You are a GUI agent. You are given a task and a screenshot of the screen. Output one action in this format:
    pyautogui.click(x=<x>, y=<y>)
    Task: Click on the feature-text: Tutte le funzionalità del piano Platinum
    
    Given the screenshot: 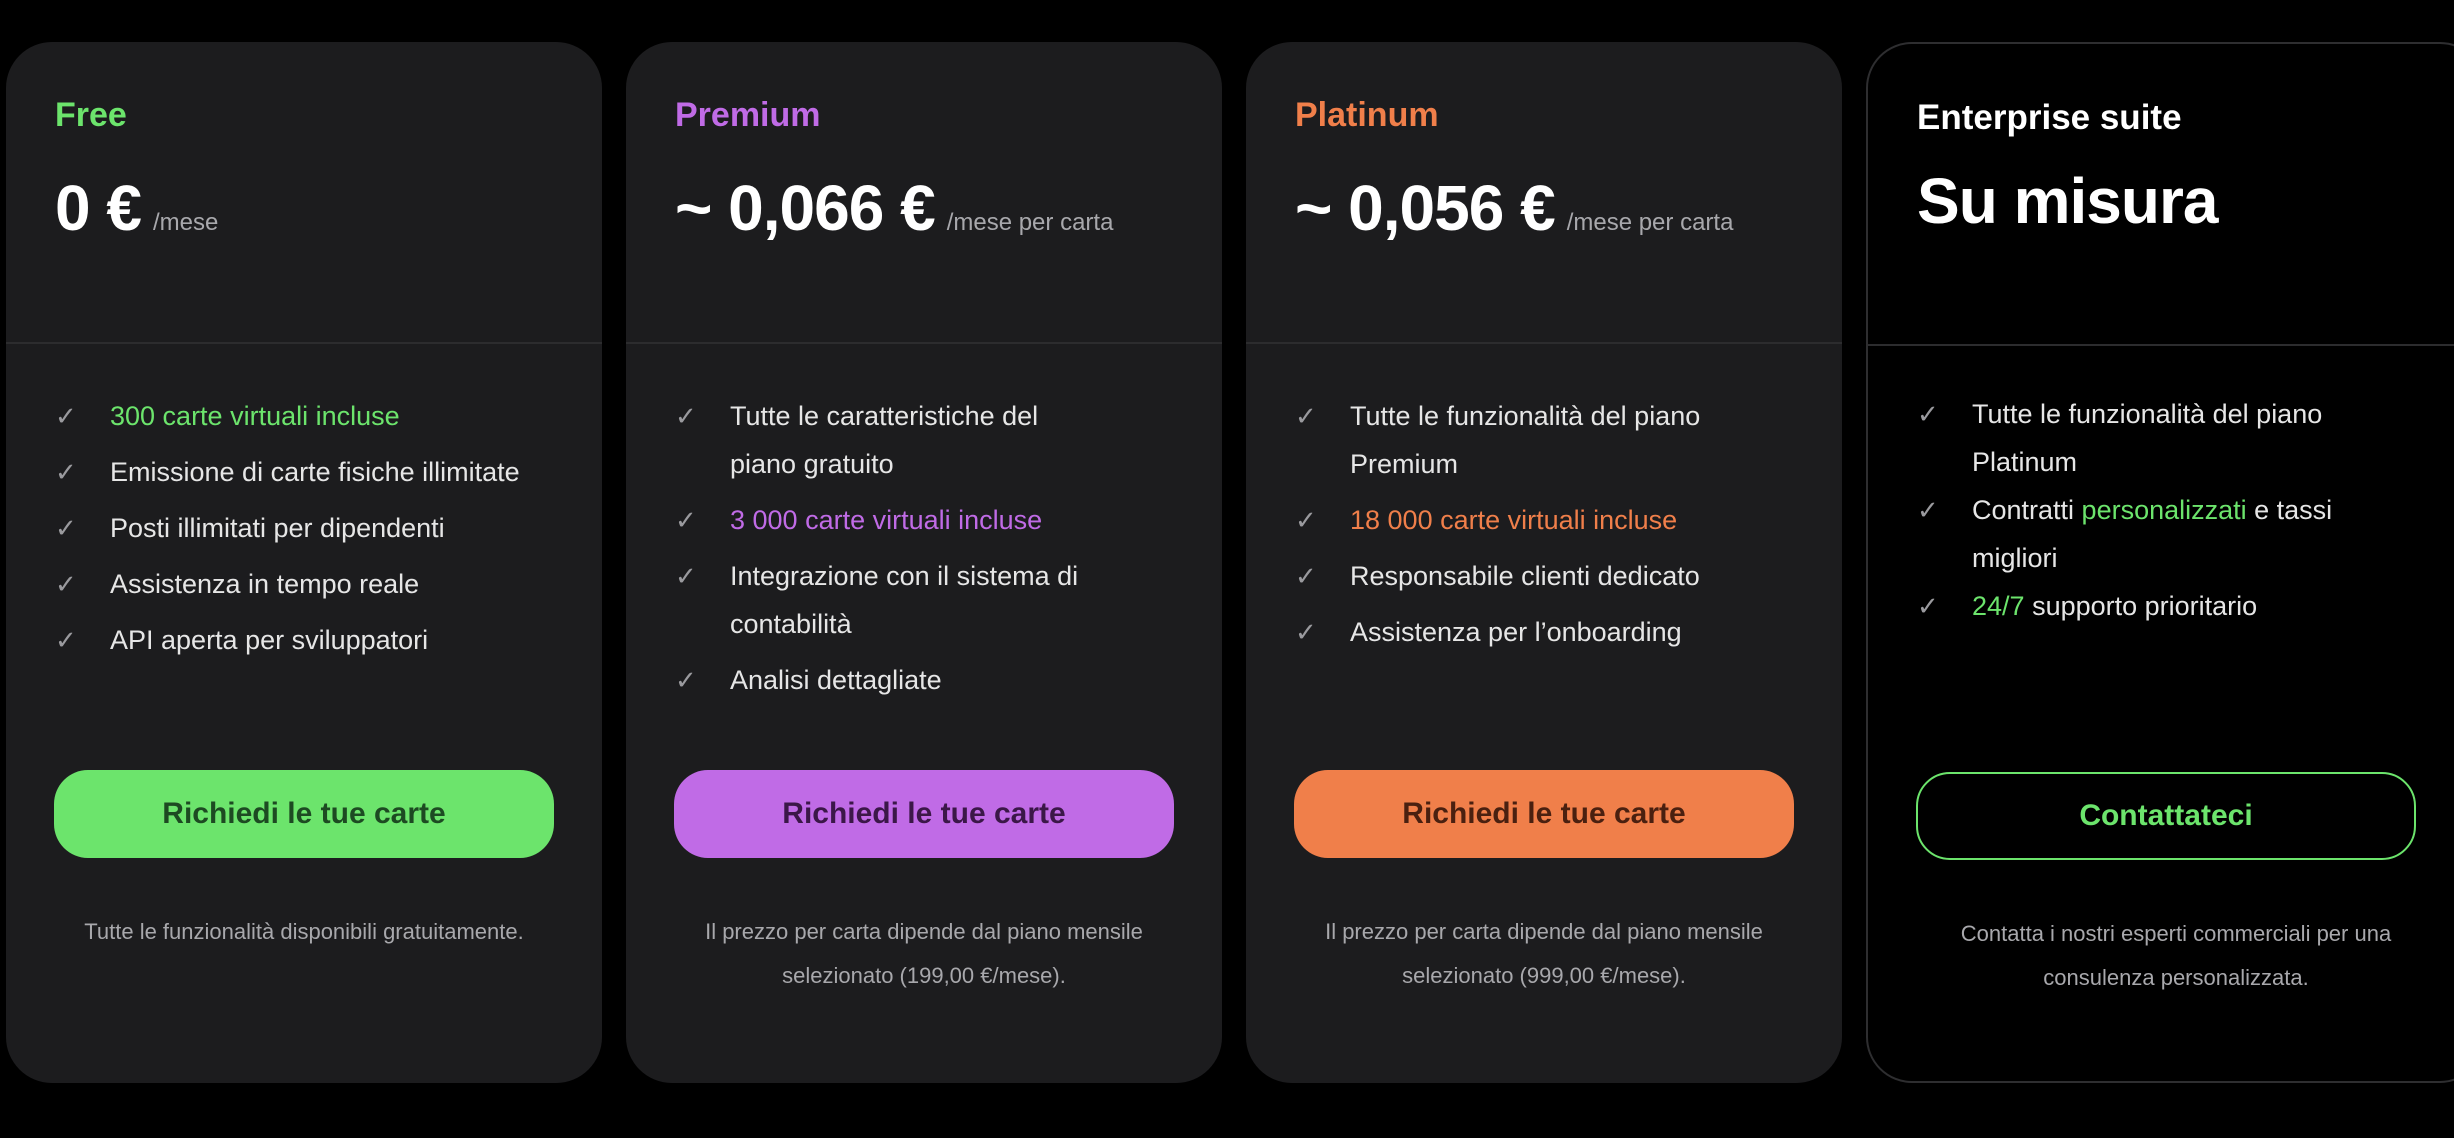 What is the action you would take?
    pyautogui.click(x=2182, y=438)
    